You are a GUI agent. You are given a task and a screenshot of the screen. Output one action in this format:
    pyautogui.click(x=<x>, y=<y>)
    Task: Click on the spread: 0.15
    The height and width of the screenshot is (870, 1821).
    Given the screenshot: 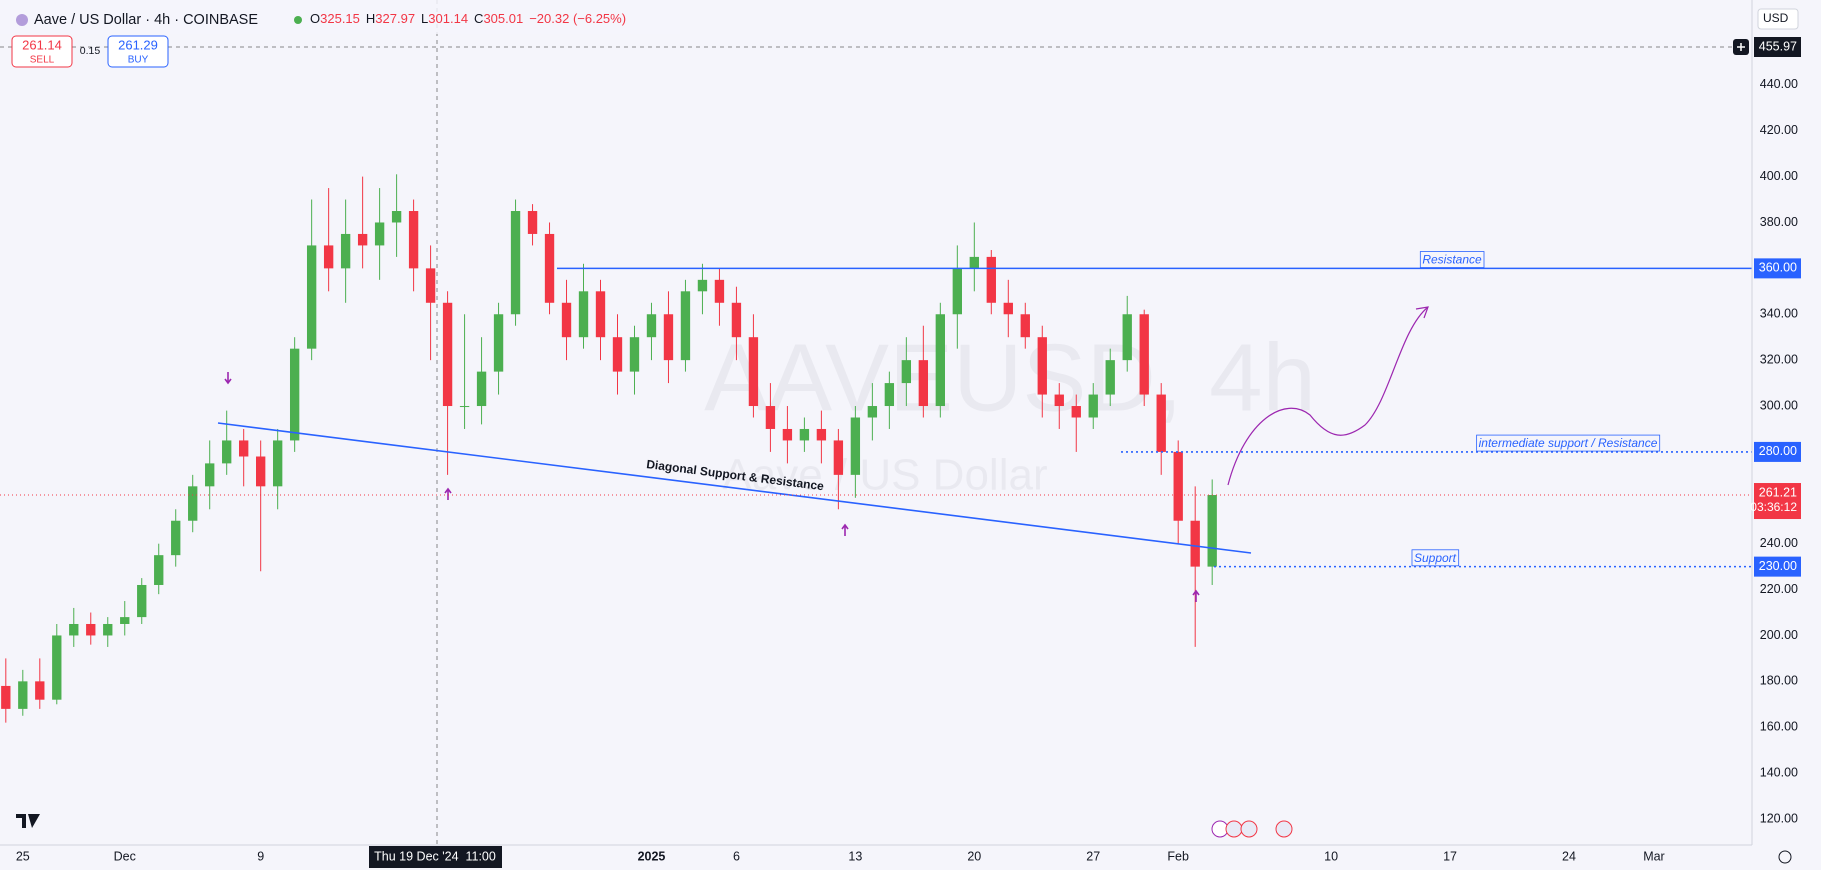 What is the action you would take?
    pyautogui.click(x=90, y=51)
    